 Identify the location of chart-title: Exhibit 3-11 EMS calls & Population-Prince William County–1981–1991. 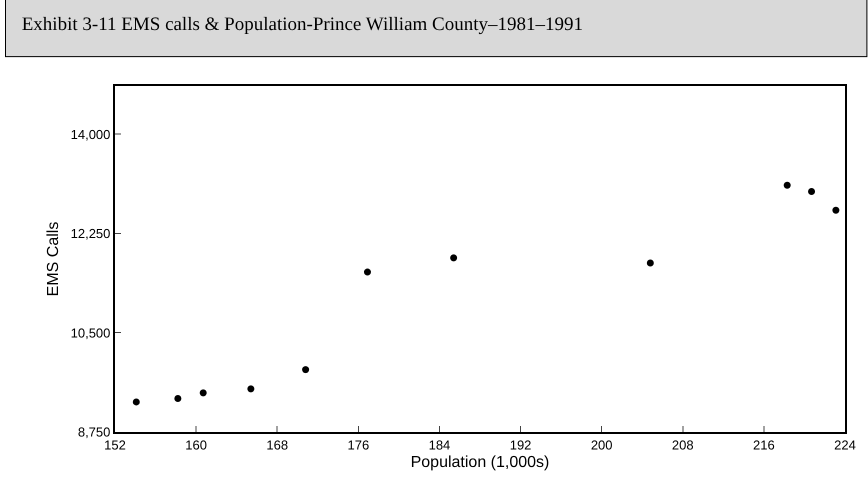
(302, 25).